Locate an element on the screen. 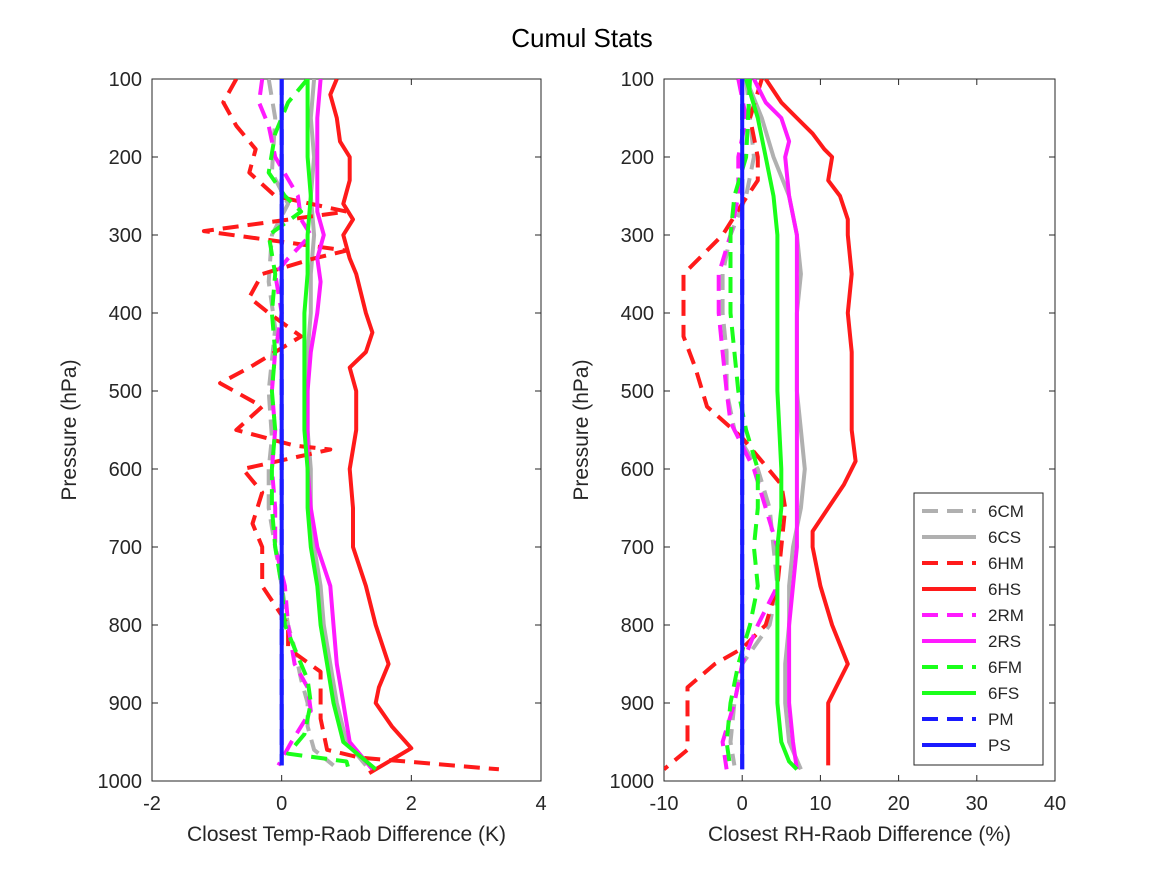 The height and width of the screenshot is (875, 1167). series-line-6cm is located at coordinates (300, 423).